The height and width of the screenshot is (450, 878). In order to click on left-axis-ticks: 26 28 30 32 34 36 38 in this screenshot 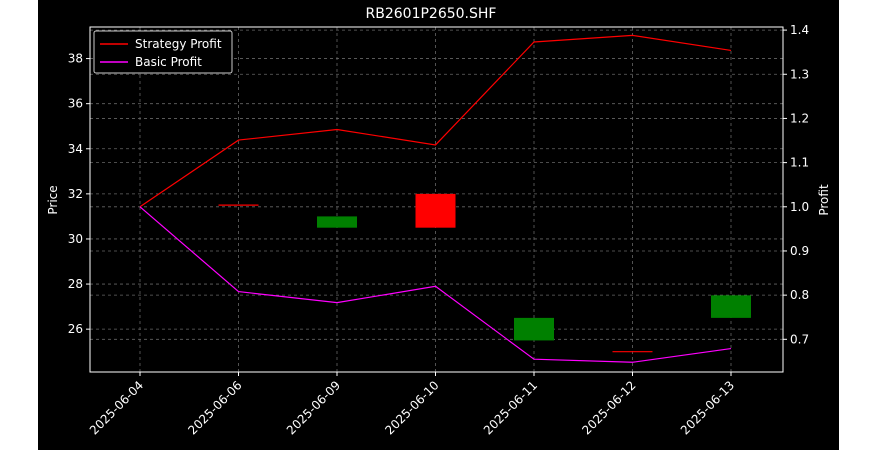, I will do `click(79, 194)`.